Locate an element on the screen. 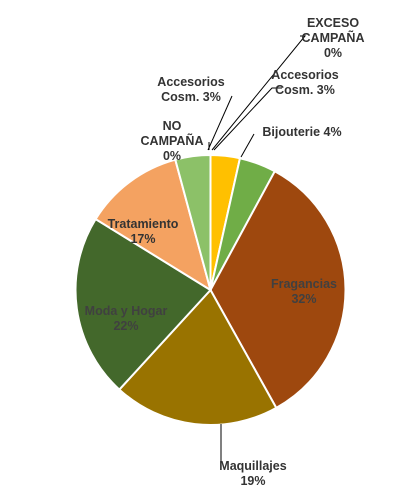 This screenshot has width=410, height=490. data-label-accesorios-cosm-7: Accesorios Cosm. 3% is located at coordinates (304, 82).